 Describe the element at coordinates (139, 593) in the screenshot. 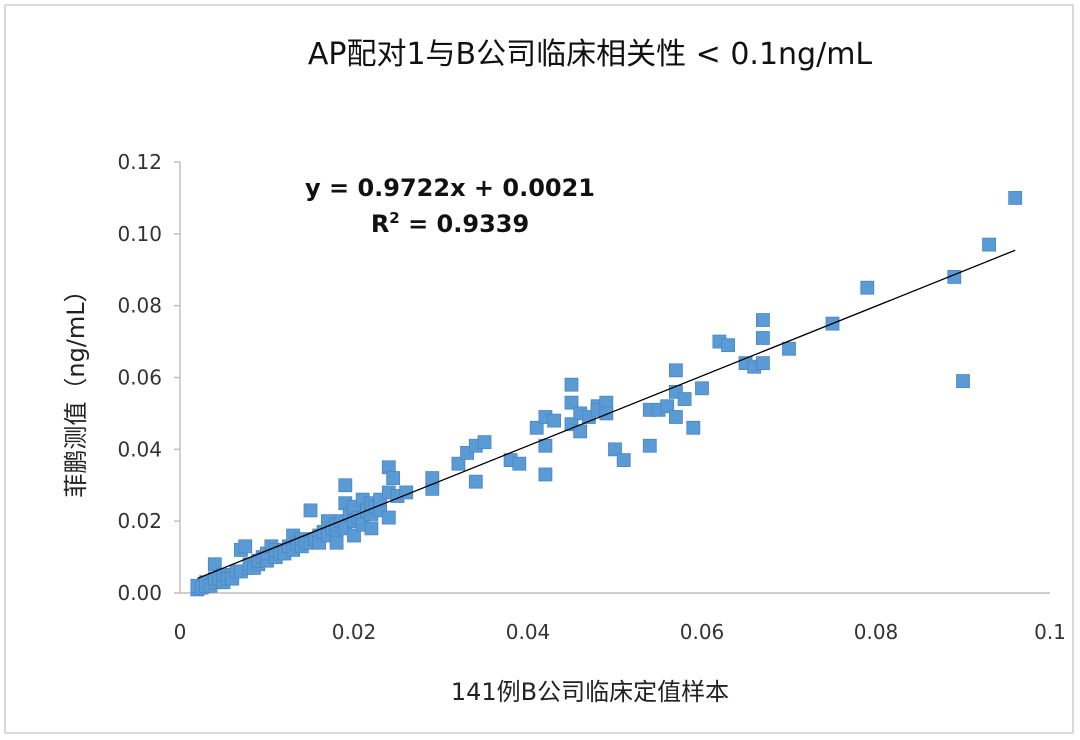

I see `y-tick-label: 0.00` at that location.